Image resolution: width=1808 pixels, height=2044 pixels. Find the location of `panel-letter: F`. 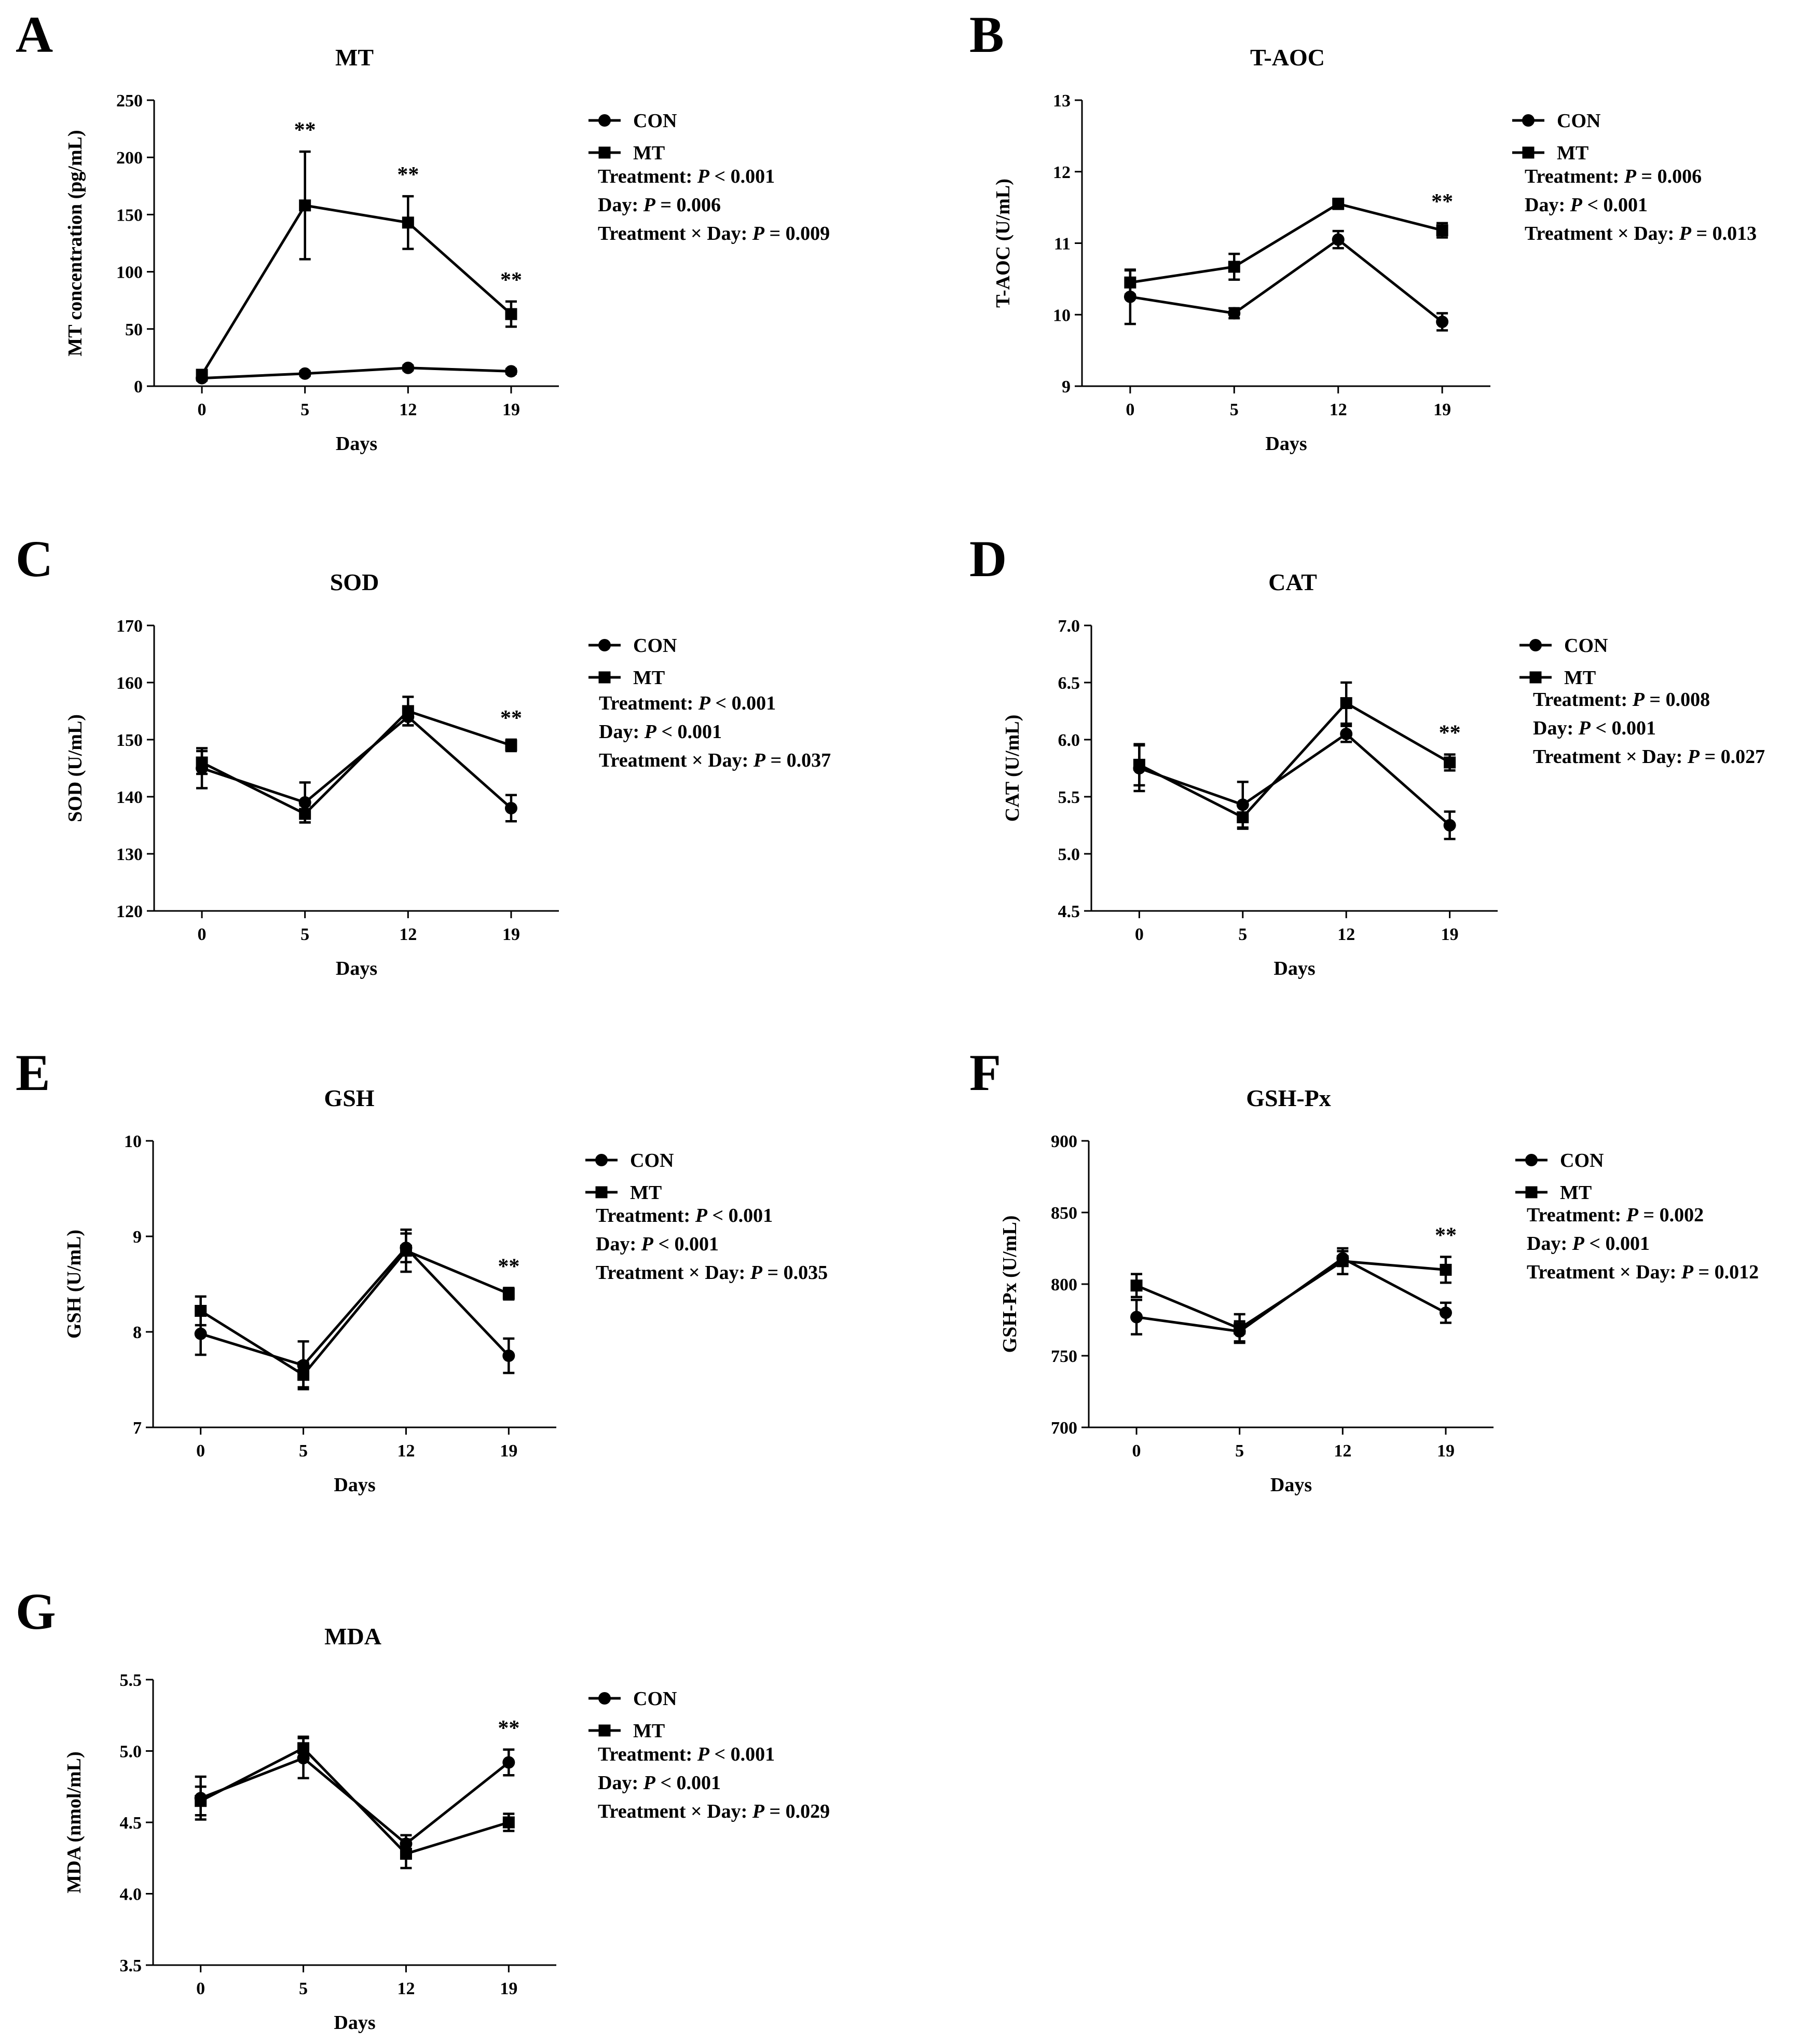

panel-letter: F is located at coordinates (985, 1072).